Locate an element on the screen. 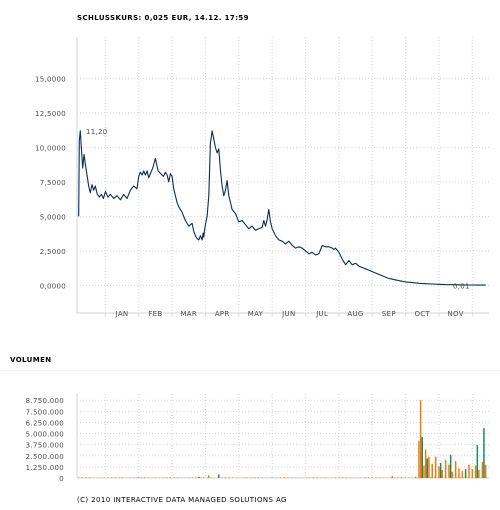 Image resolution: width=500 pixels, height=510 pixels. x-tick-label: JAN is located at coordinates (122, 314).